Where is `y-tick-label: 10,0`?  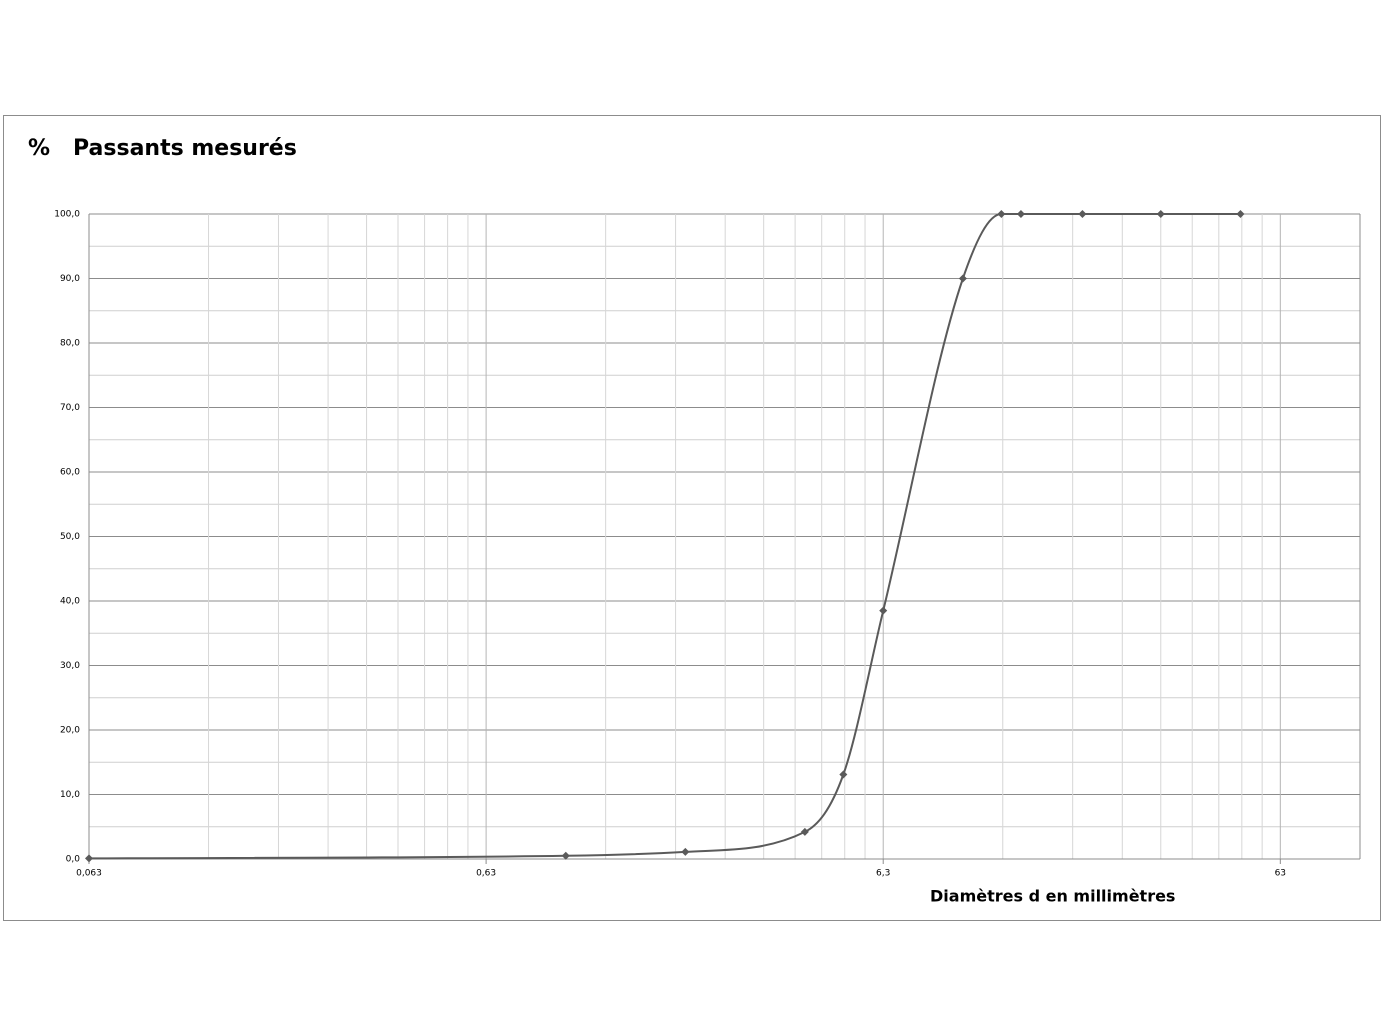 y-tick-label: 10,0 is located at coordinates (70, 795).